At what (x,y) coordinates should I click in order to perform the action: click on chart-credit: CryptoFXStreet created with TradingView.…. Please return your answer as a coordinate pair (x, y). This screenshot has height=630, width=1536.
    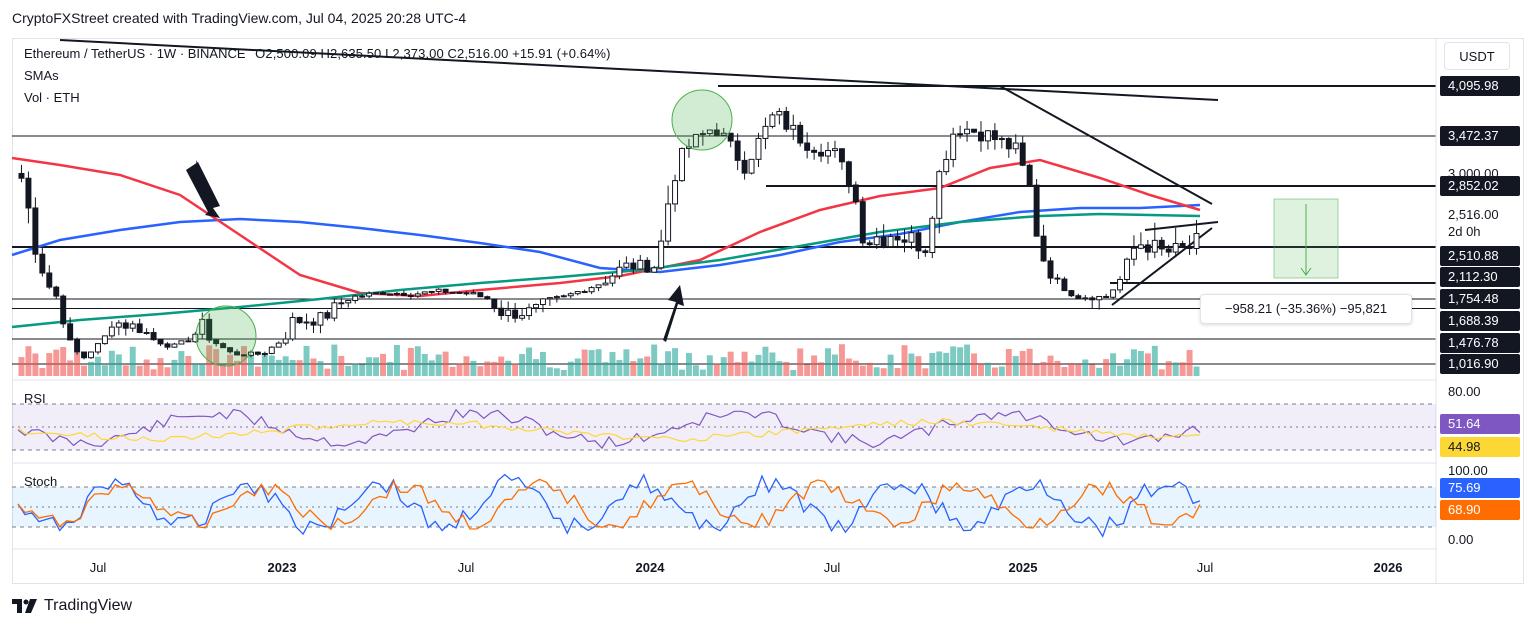
    Looking at the image, I should click on (239, 18).